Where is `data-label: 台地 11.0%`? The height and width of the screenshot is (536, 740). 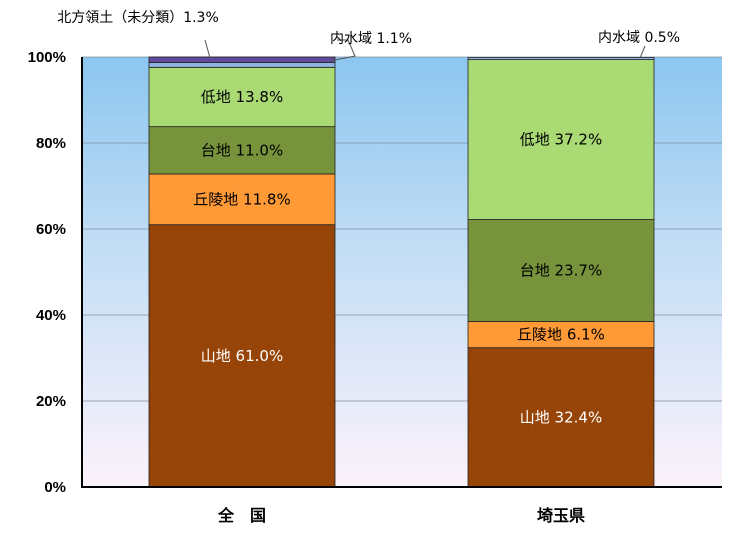
data-label: 台地 11.0% is located at coordinates (242, 150).